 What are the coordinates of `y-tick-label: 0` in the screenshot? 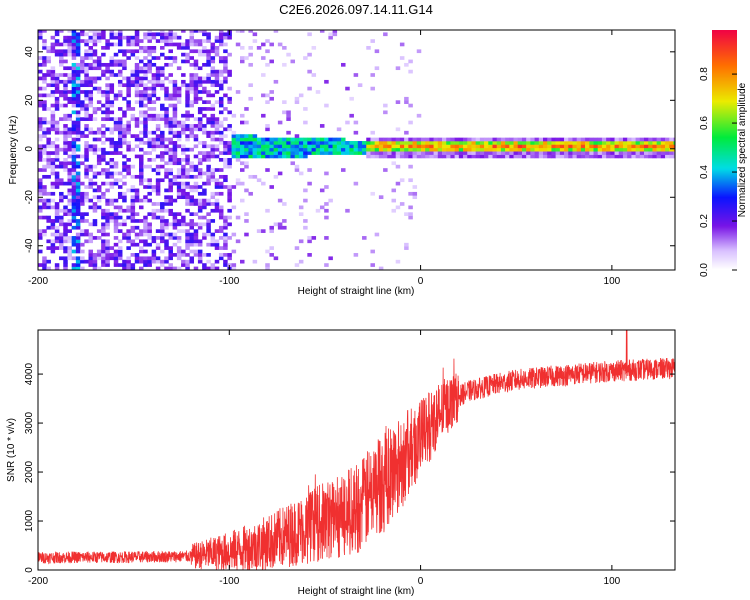 It's located at (29, 149).